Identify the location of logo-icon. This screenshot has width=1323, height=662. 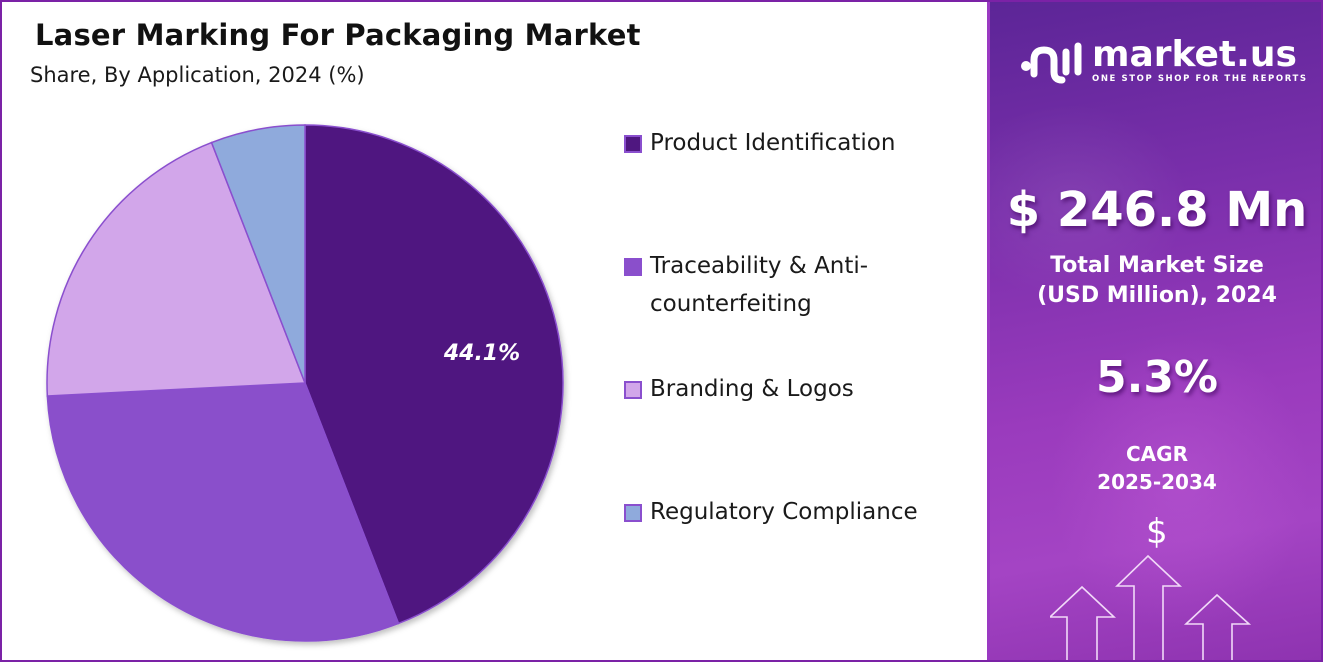
(1051, 63).